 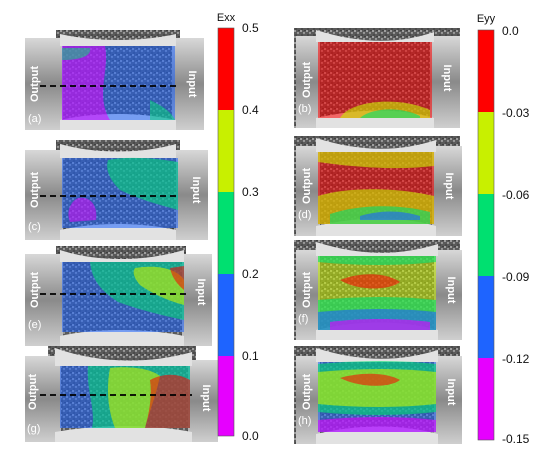 I want to click on panel-e: Output Input (e), so click(x=118, y=296).